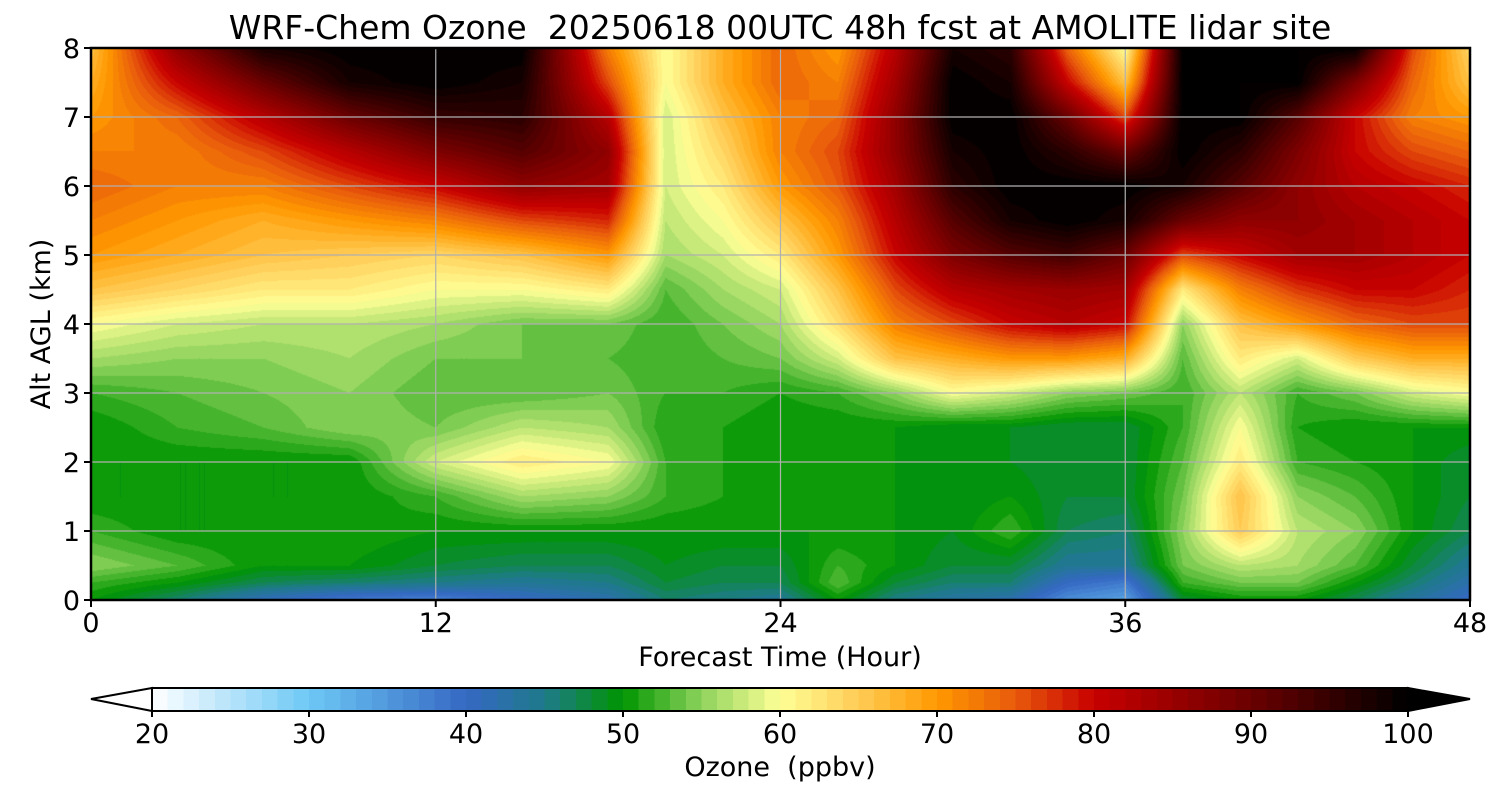  I want to click on colorbar-tick-label: 50, so click(623, 734).